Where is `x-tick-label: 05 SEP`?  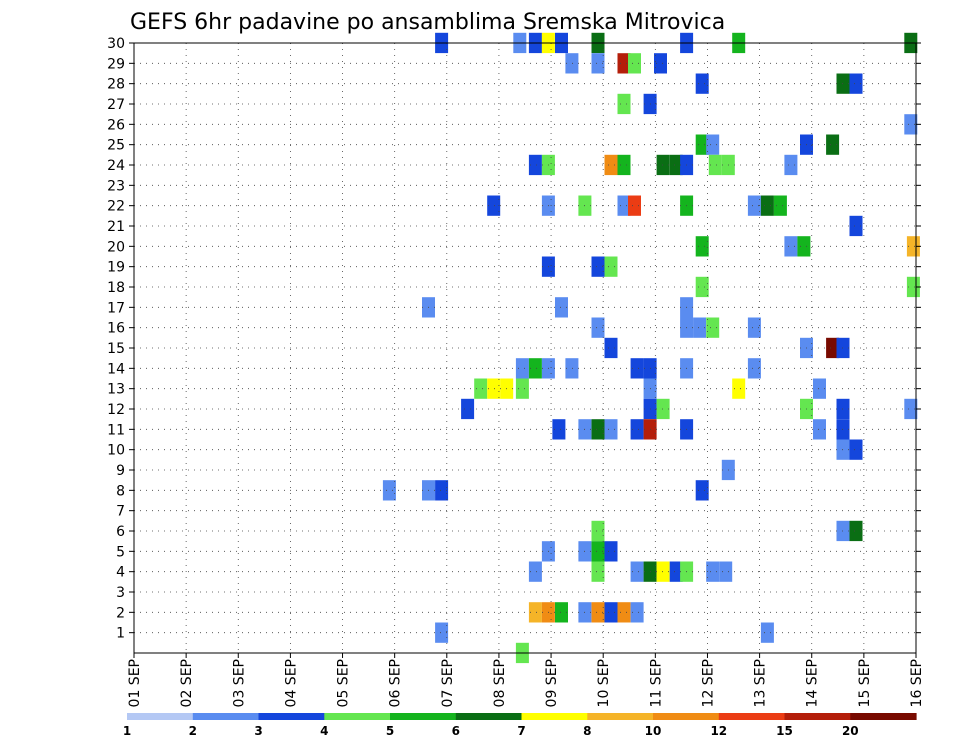 x-tick-label: 05 SEP is located at coordinates (344, 683).